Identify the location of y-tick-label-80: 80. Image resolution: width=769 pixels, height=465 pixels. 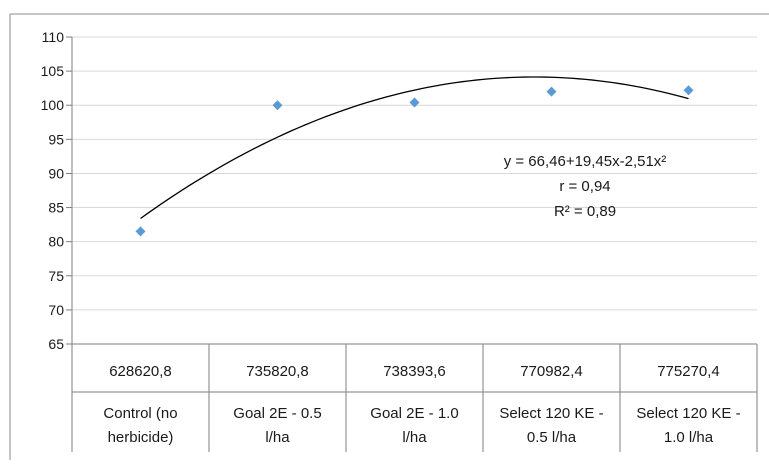
(56, 242).